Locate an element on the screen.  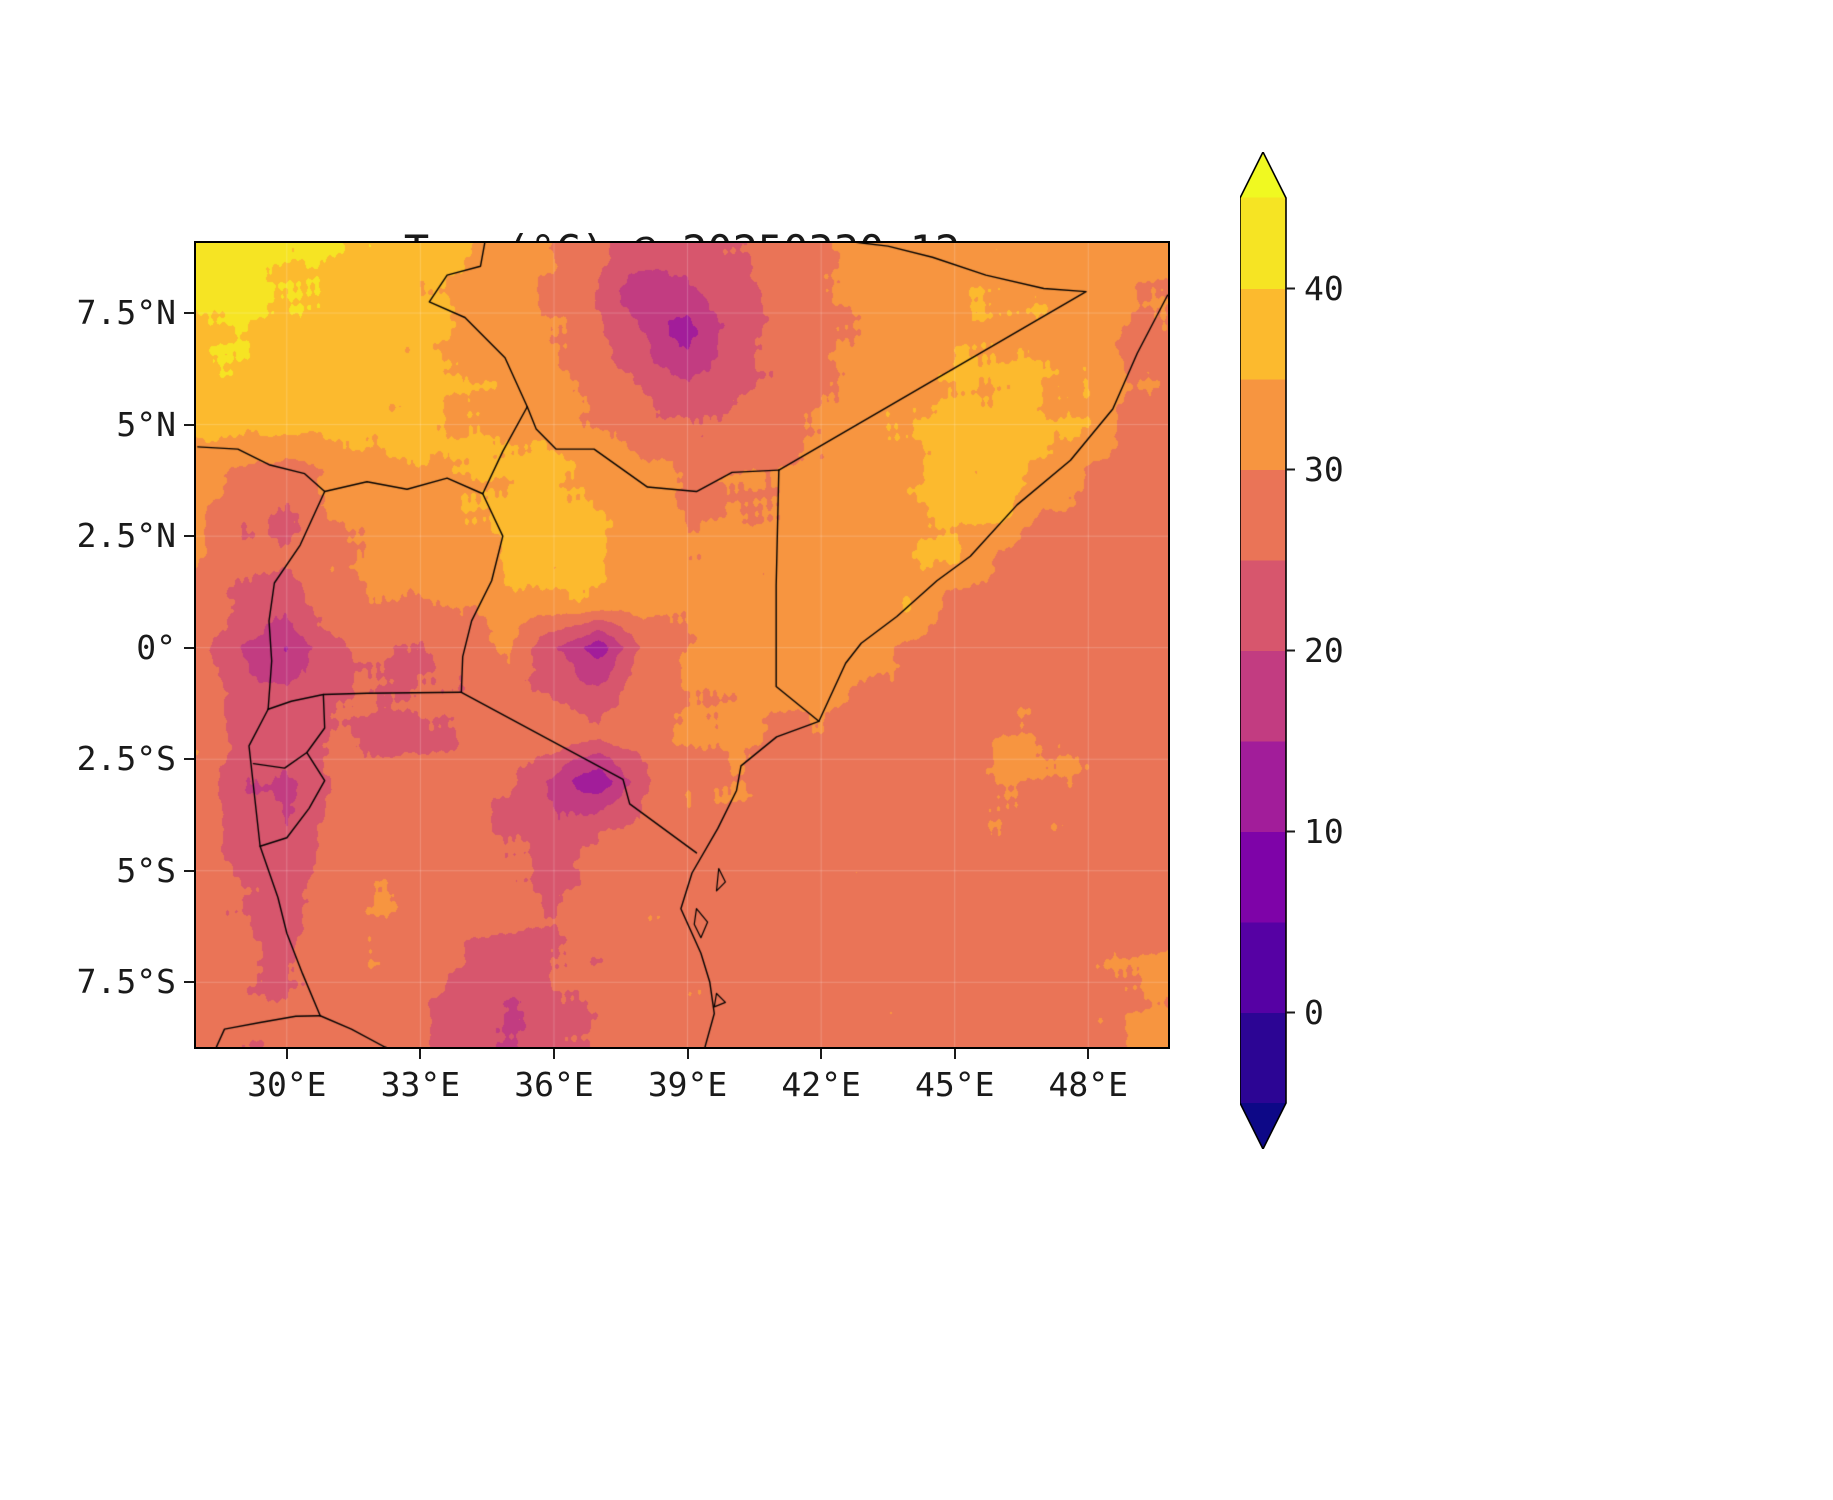
x-tick-label: 39°E is located at coordinates (687, 1084).